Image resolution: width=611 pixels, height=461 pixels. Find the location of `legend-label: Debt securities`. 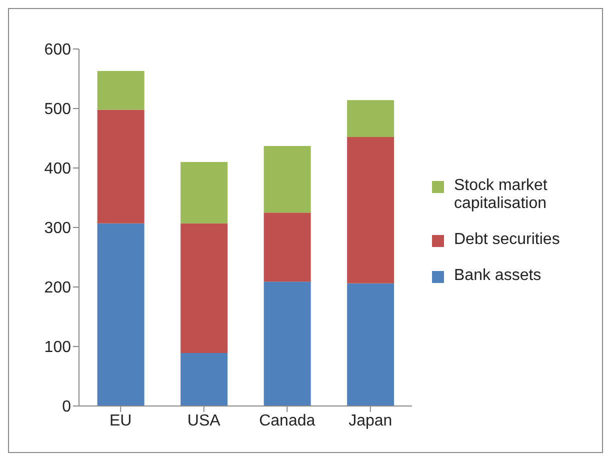

legend-label: Debt securities is located at coordinates (507, 239).